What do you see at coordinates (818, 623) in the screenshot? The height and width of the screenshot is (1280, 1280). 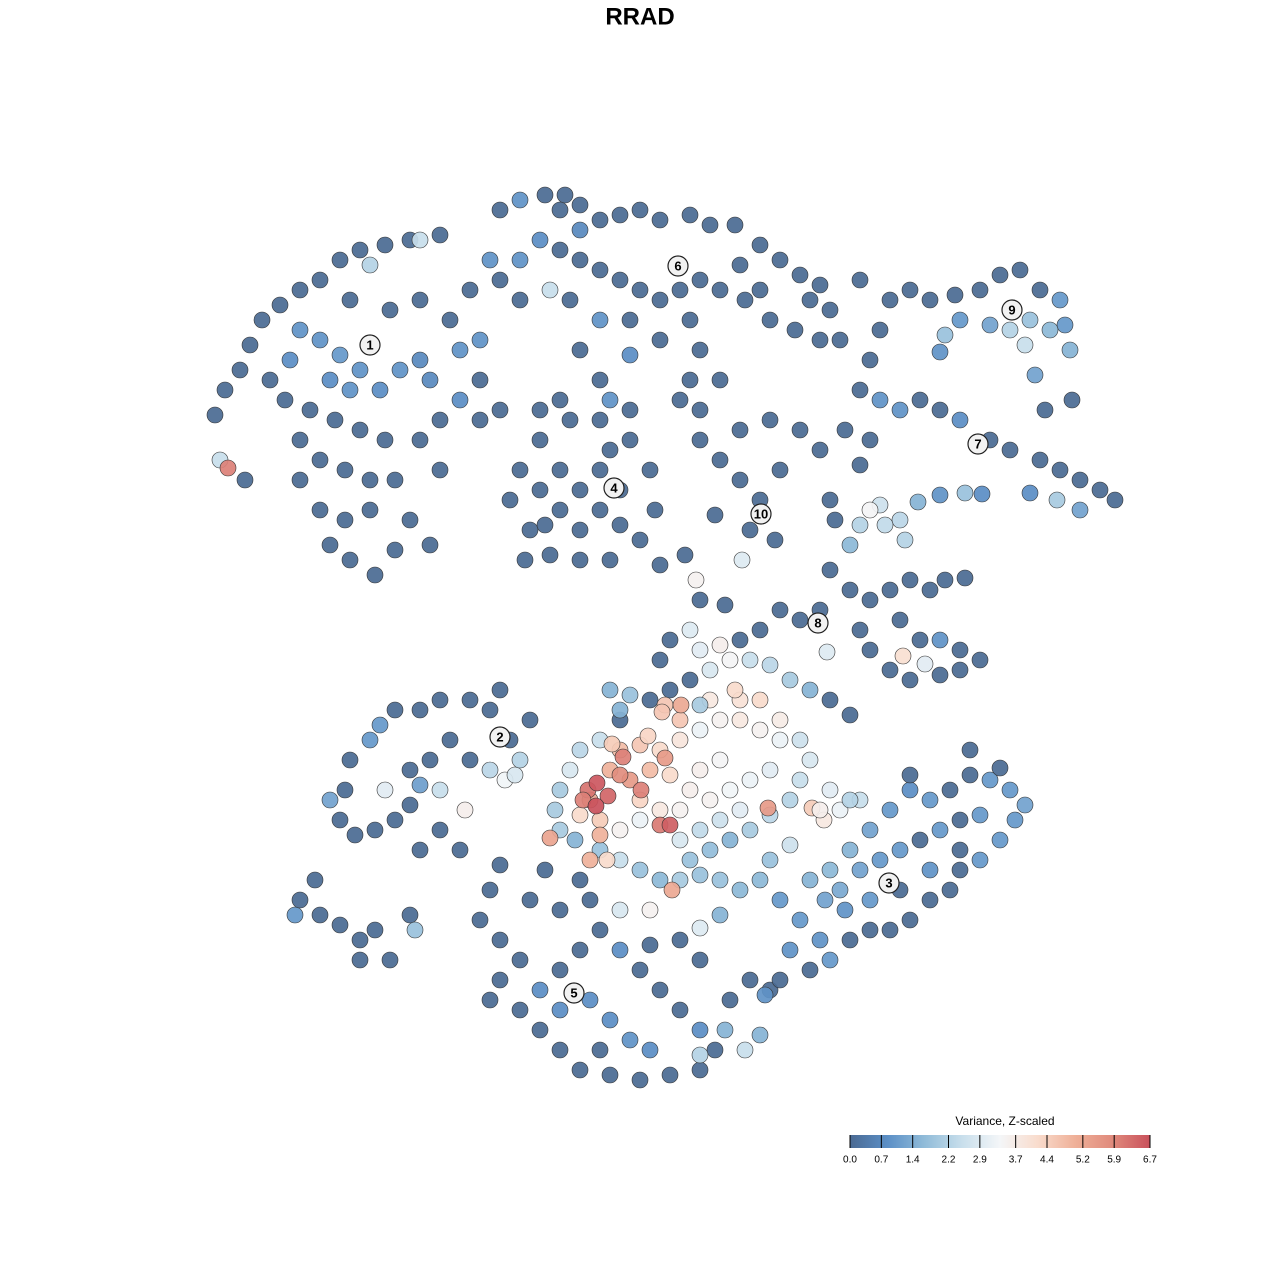 I see `cluster-marker` at bounding box center [818, 623].